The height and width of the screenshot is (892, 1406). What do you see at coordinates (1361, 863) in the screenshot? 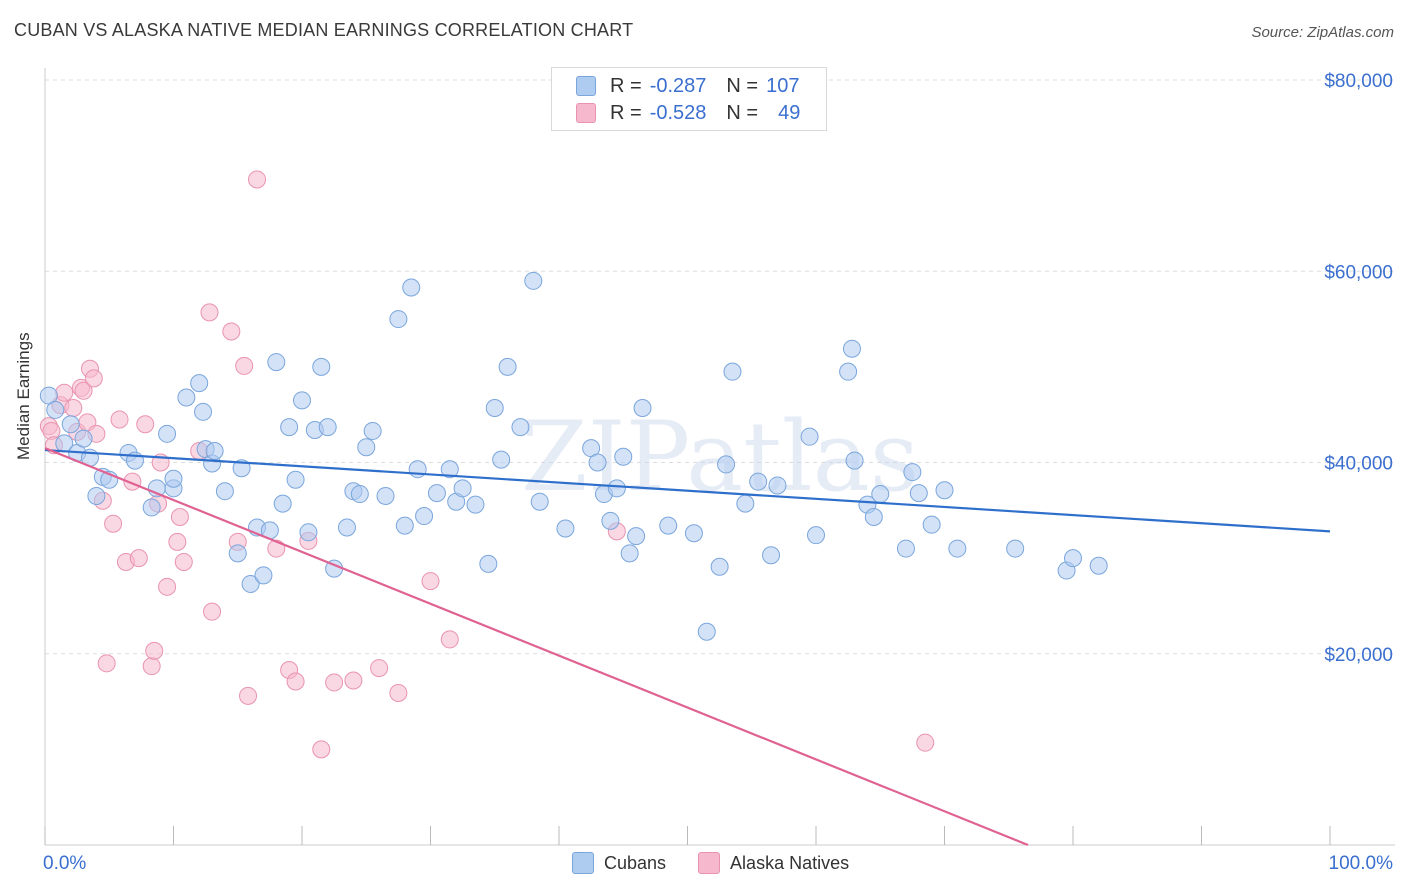
I see `x-tick-label: 100.0%` at bounding box center [1361, 863].